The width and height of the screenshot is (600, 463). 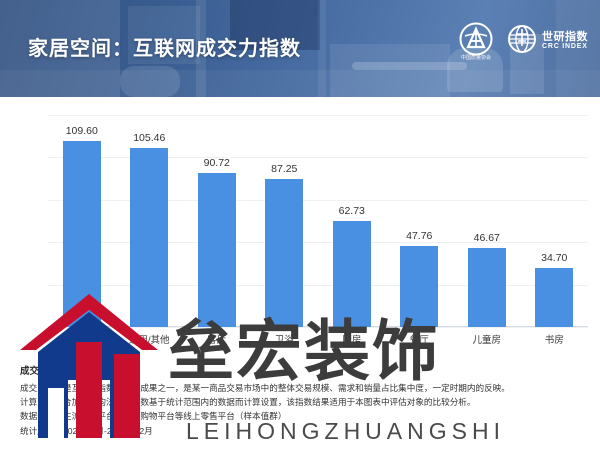 I want to click on bar-slot: 46.67 儿童房, so click(x=486, y=230).